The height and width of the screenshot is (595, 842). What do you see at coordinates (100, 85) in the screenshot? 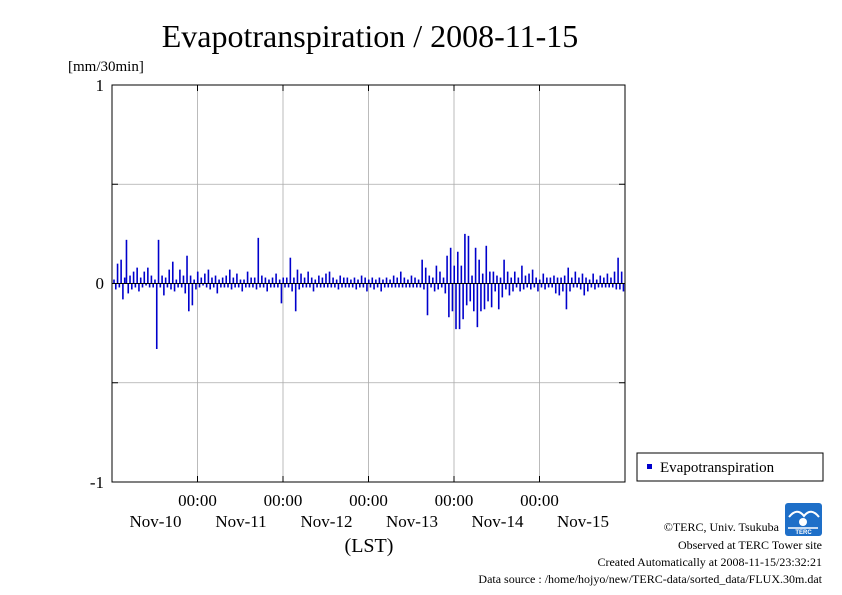
I see `y-tick-label-top: 1` at bounding box center [100, 85].